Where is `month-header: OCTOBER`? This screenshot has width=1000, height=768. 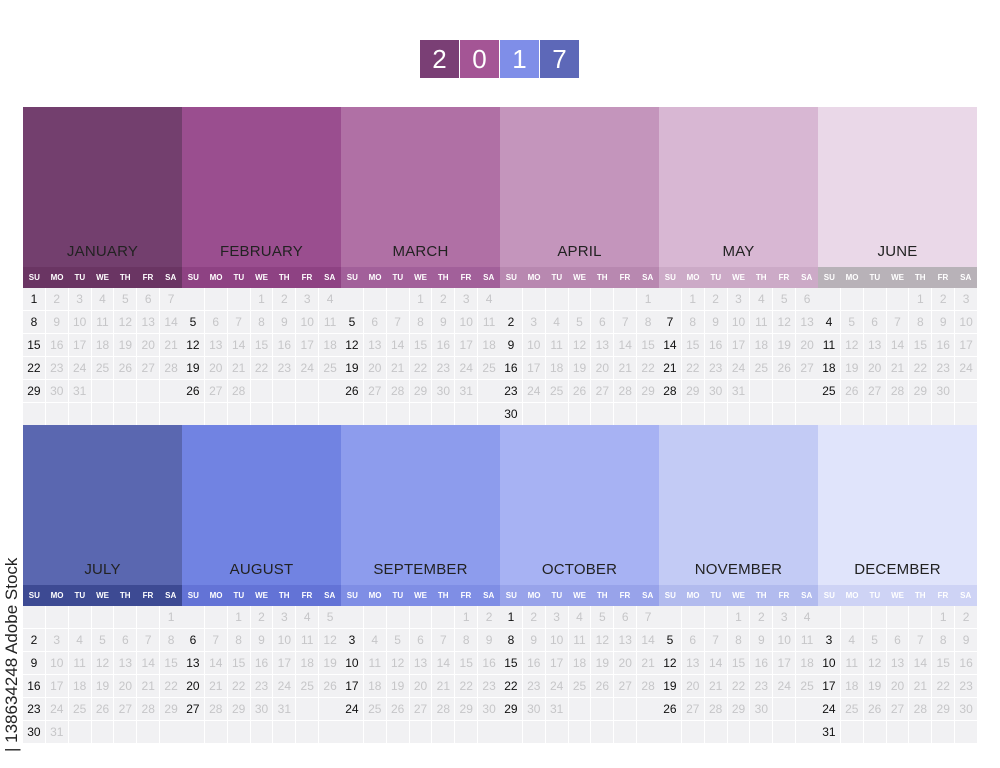
month-header: OCTOBER is located at coordinates (579, 505).